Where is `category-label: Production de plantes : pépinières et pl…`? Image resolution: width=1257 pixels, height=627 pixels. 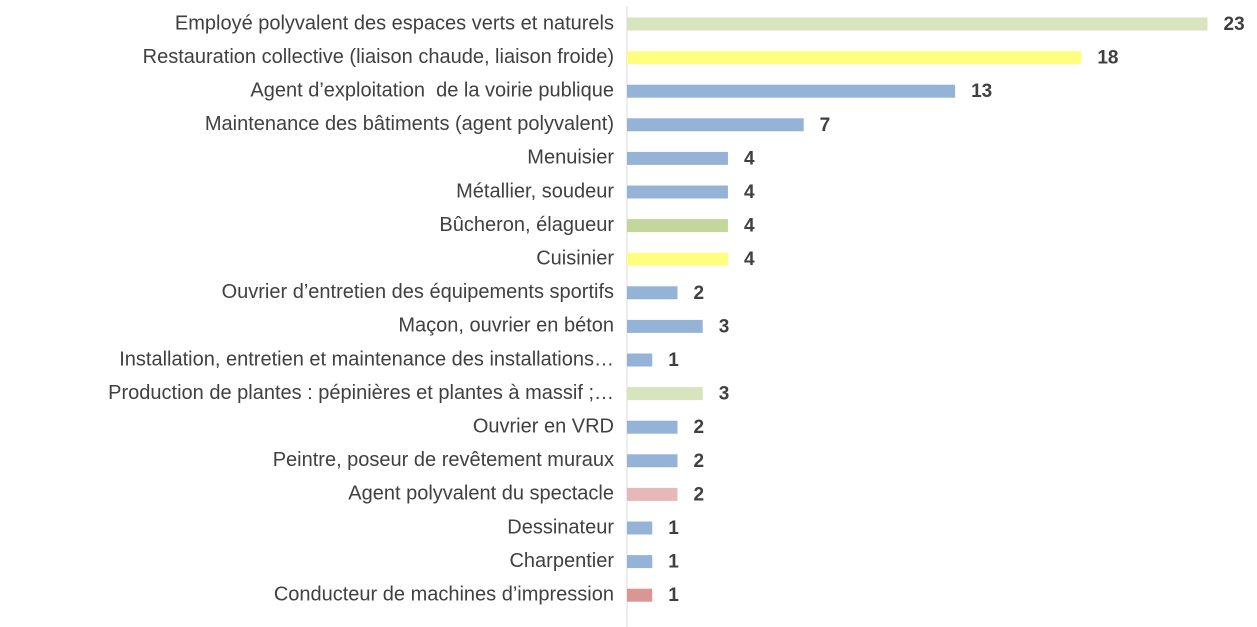 category-label: Production de plantes : pépinières et pl… is located at coordinates (361, 393).